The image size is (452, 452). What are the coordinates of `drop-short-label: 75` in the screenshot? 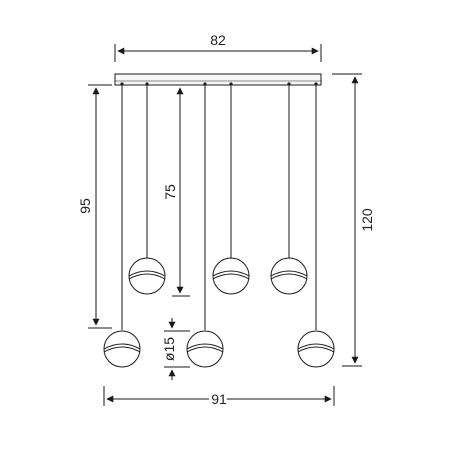 It's located at (170, 192).